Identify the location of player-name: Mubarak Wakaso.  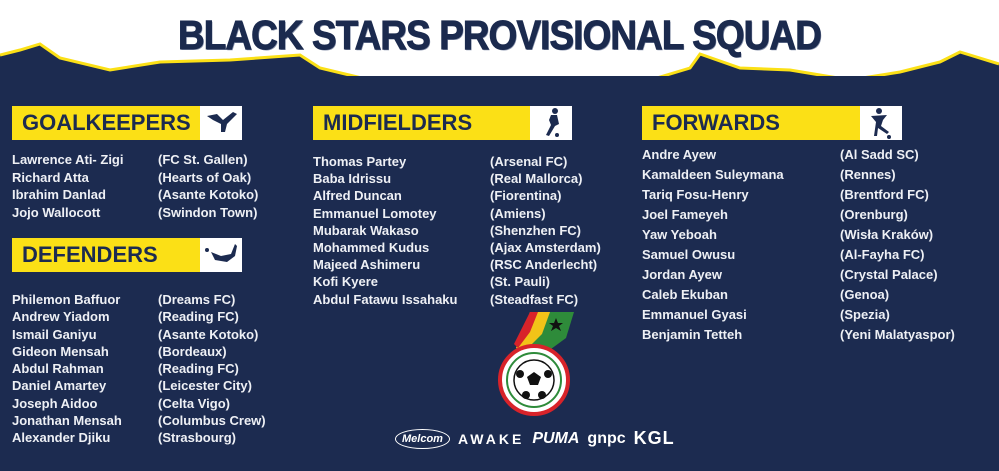
(366, 230).